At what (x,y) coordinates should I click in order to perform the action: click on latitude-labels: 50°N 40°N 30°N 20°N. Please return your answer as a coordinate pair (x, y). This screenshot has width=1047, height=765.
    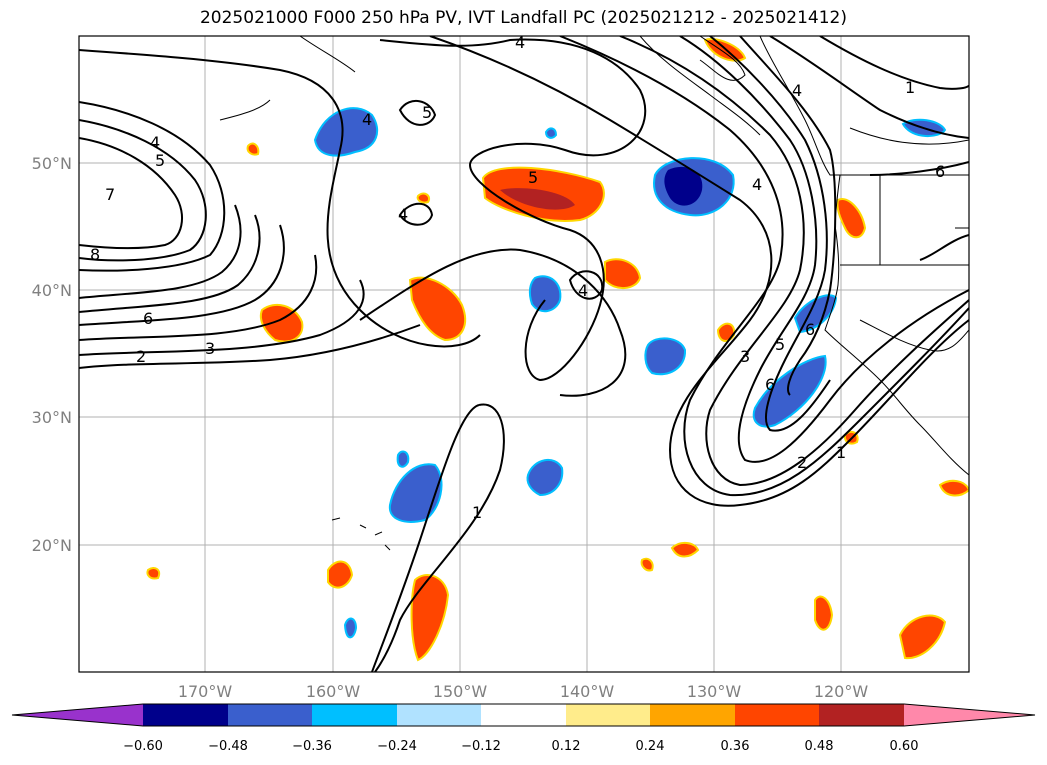
    Looking at the image, I should click on (52, 354).